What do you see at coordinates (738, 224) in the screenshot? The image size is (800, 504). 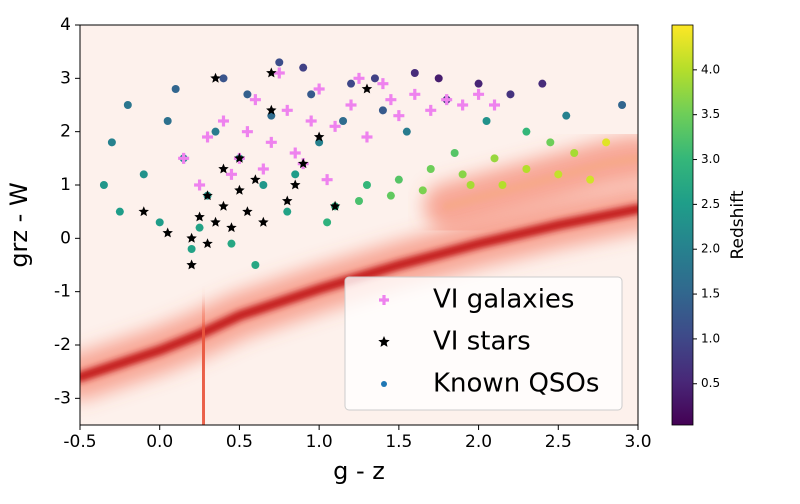 I see `colorbar-label: Redshift` at bounding box center [738, 224].